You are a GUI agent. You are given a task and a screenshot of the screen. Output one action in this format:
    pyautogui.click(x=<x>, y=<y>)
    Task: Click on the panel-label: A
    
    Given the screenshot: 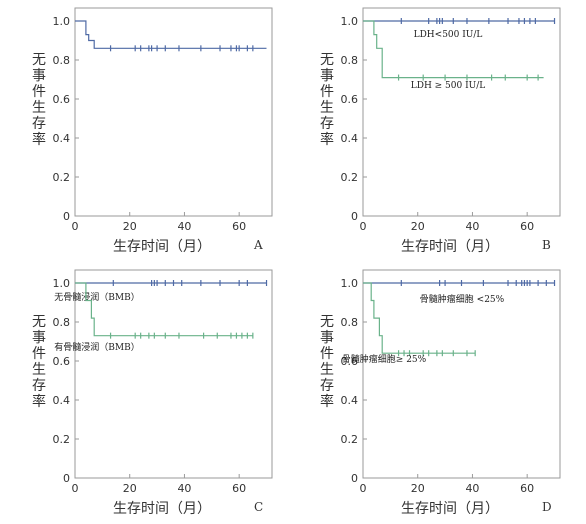 What is the action you would take?
    pyautogui.click(x=258, y=245)
    